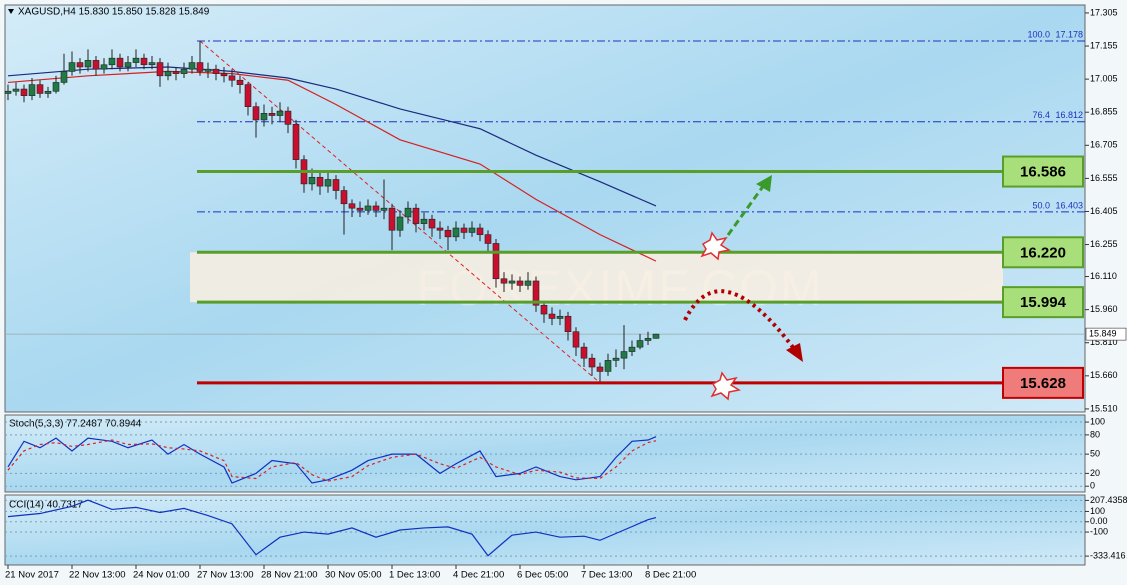 This screenshot has width=1127, height=585. Describe the element at coordinates (32, 575) in the screenshot. I see `x-tick-label: 21 Nov 2017` at that location.